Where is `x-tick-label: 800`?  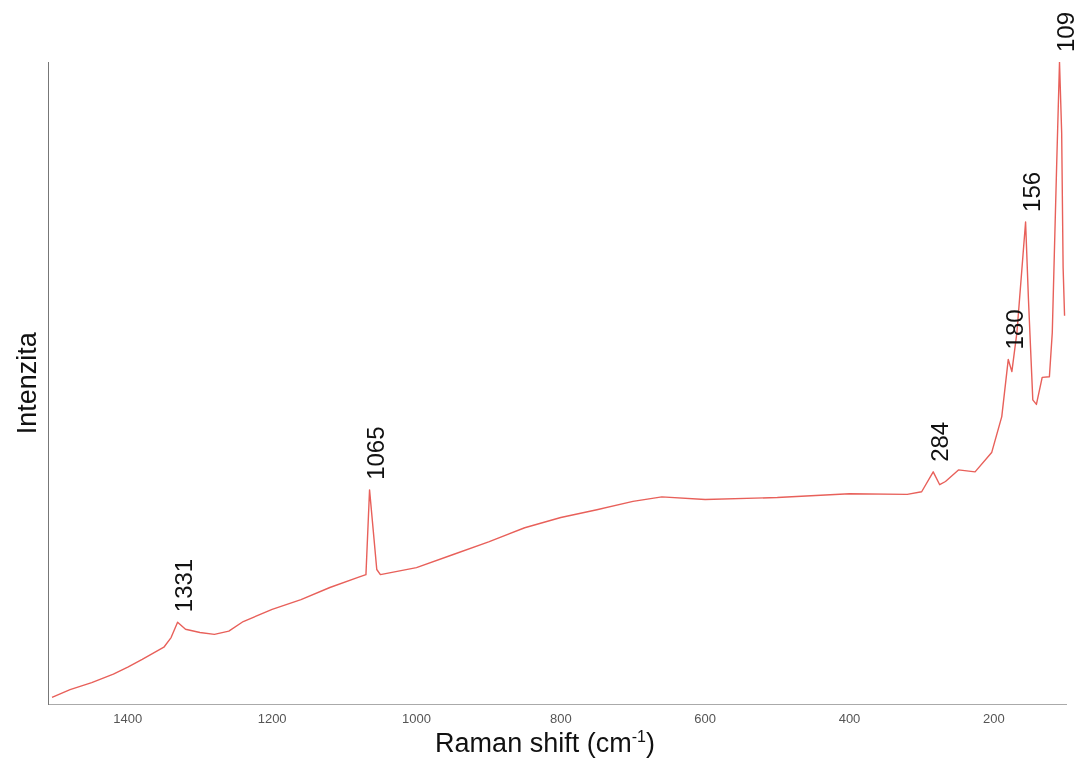
x-tick-label: 800 is located at coordinates (560, 718).